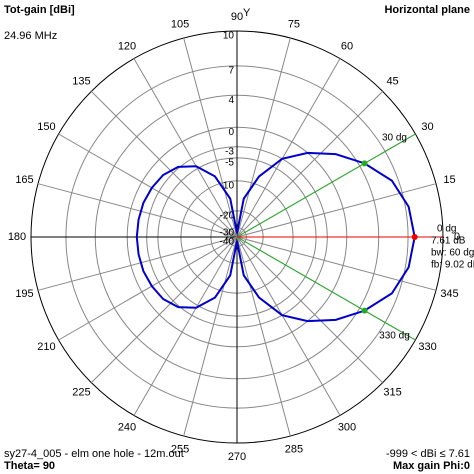 Image resolution: width=474 pixels, height=474 pixels. Describe the element at coordinates (229, 36) in the screenshot. I see `r-tick-label: 10` at that location.